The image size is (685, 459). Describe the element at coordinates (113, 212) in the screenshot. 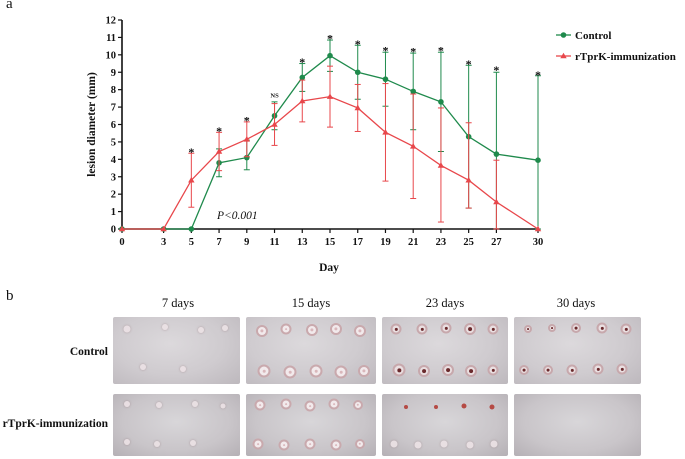

I see `y-tick-label: 1` at that location.